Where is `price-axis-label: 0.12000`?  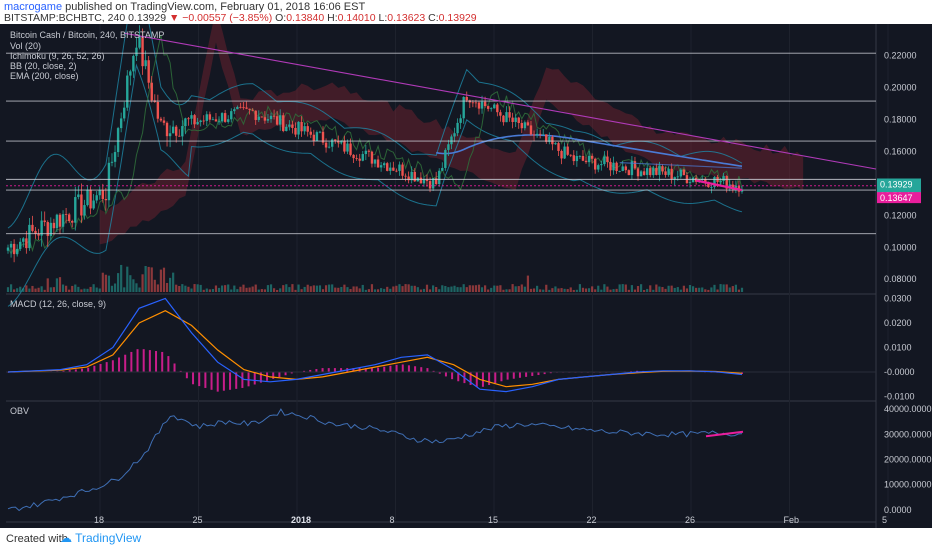
price-axis-label: 0.12000 is located at coordinates (900, 215).